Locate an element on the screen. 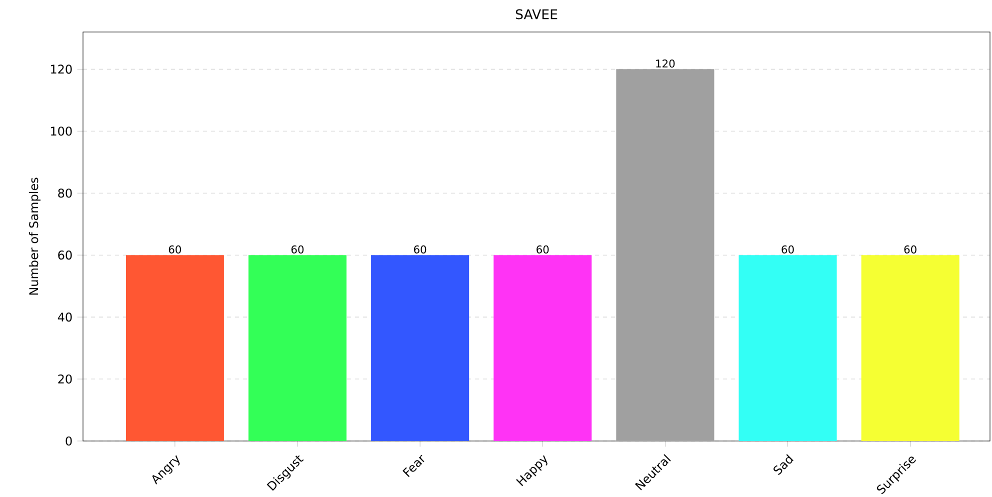 This screenshot has height=497, width=992. y-axis-title: Number of Samples is located at coordinates (34, 236).